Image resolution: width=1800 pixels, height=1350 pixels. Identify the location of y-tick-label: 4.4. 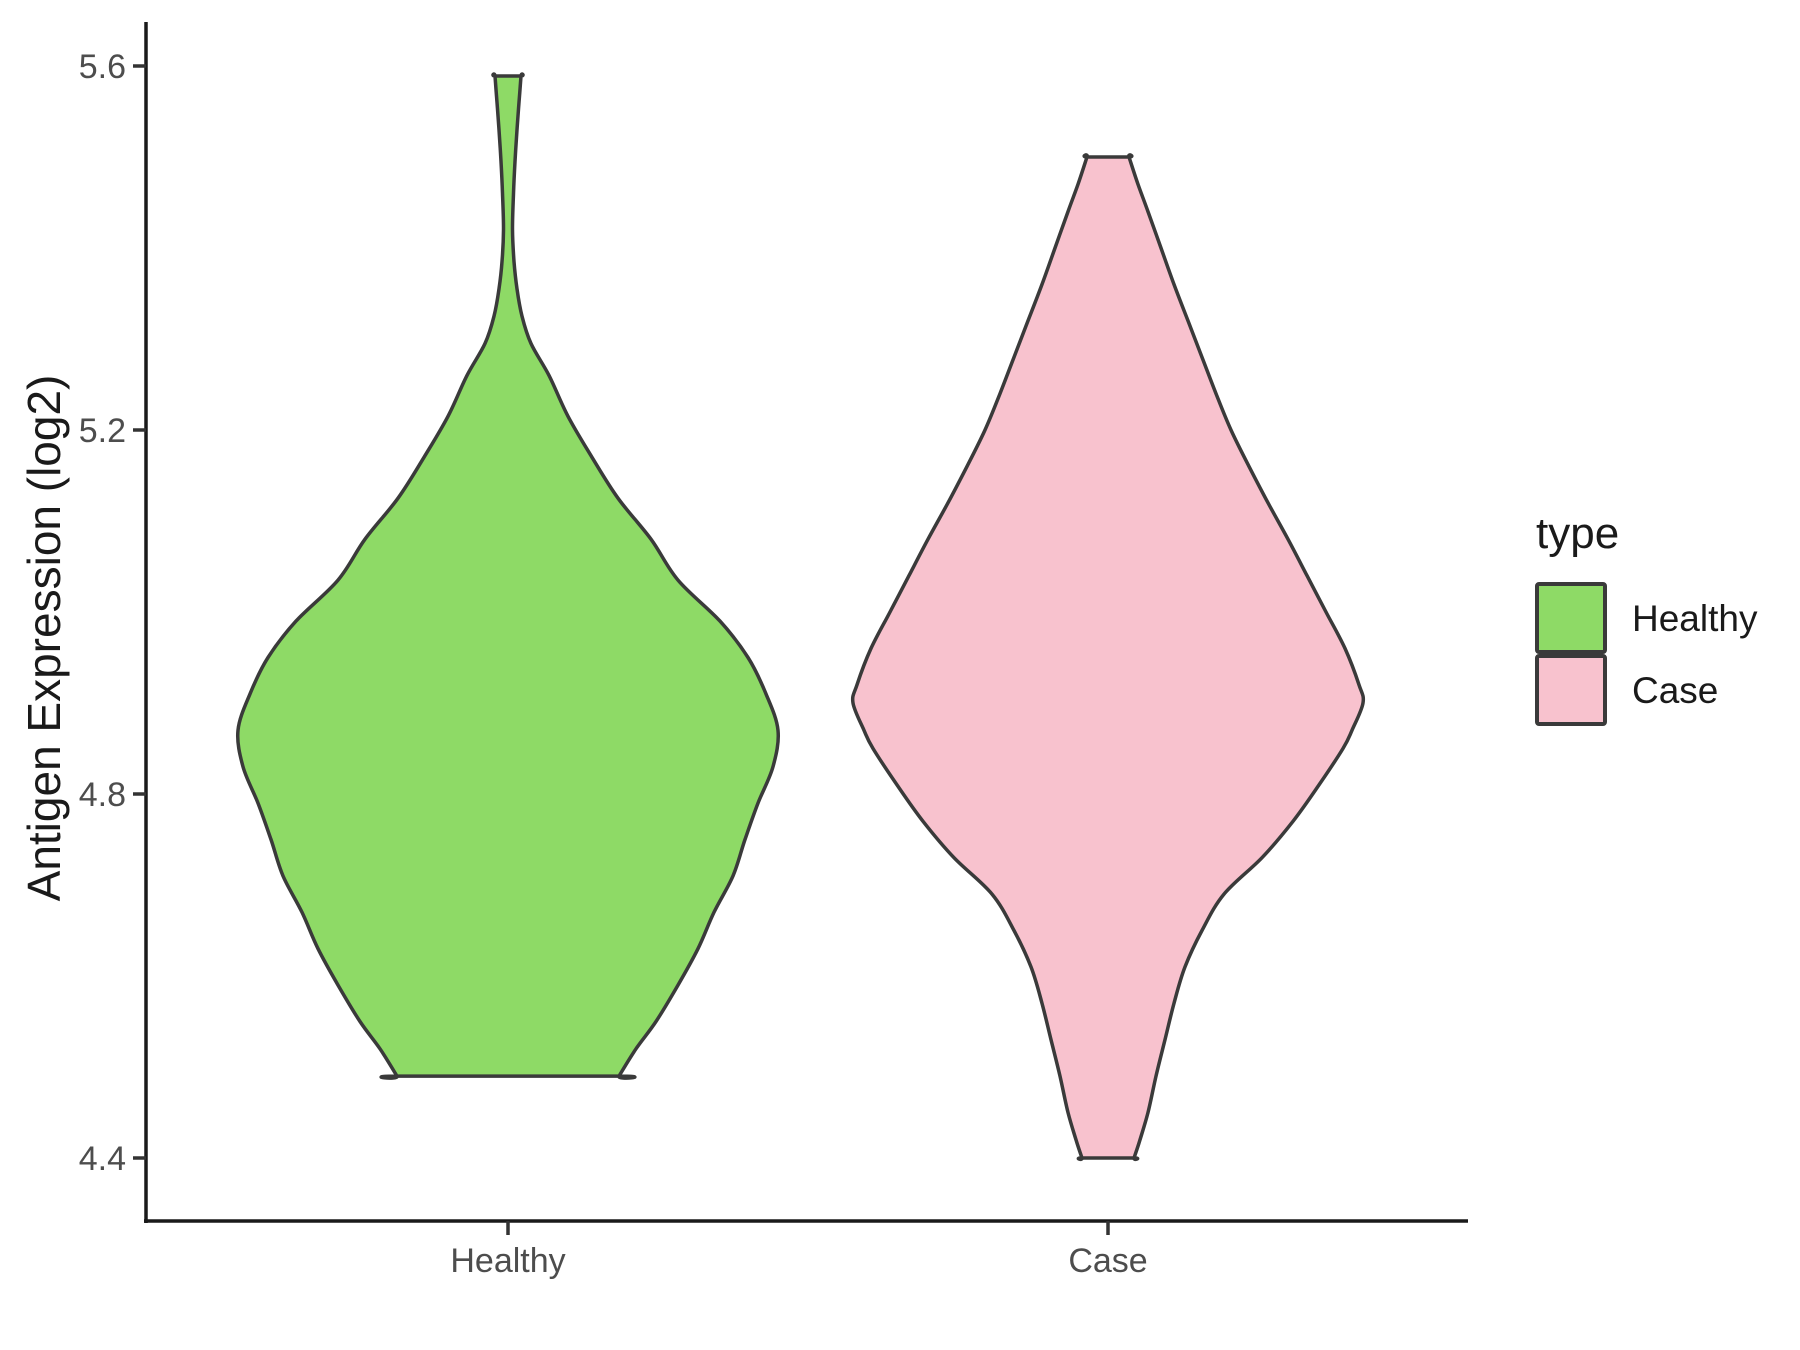
(102, 1159).